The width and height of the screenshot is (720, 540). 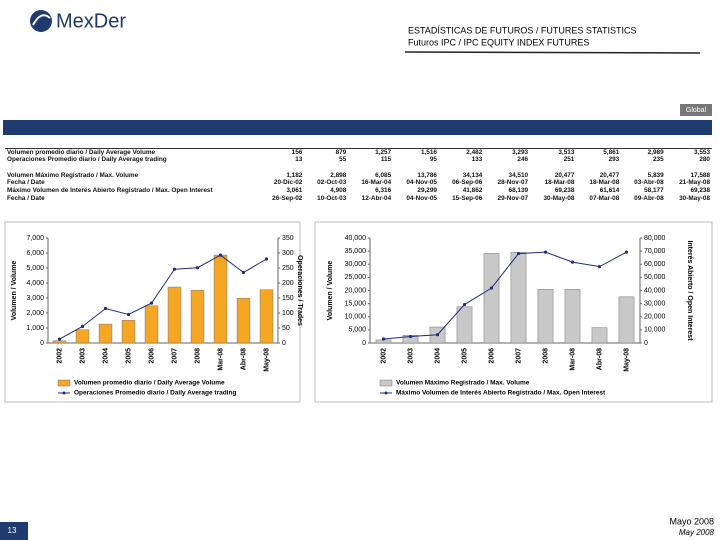 I want to click on table-cell: 2,989, so click(x=655, y=152).